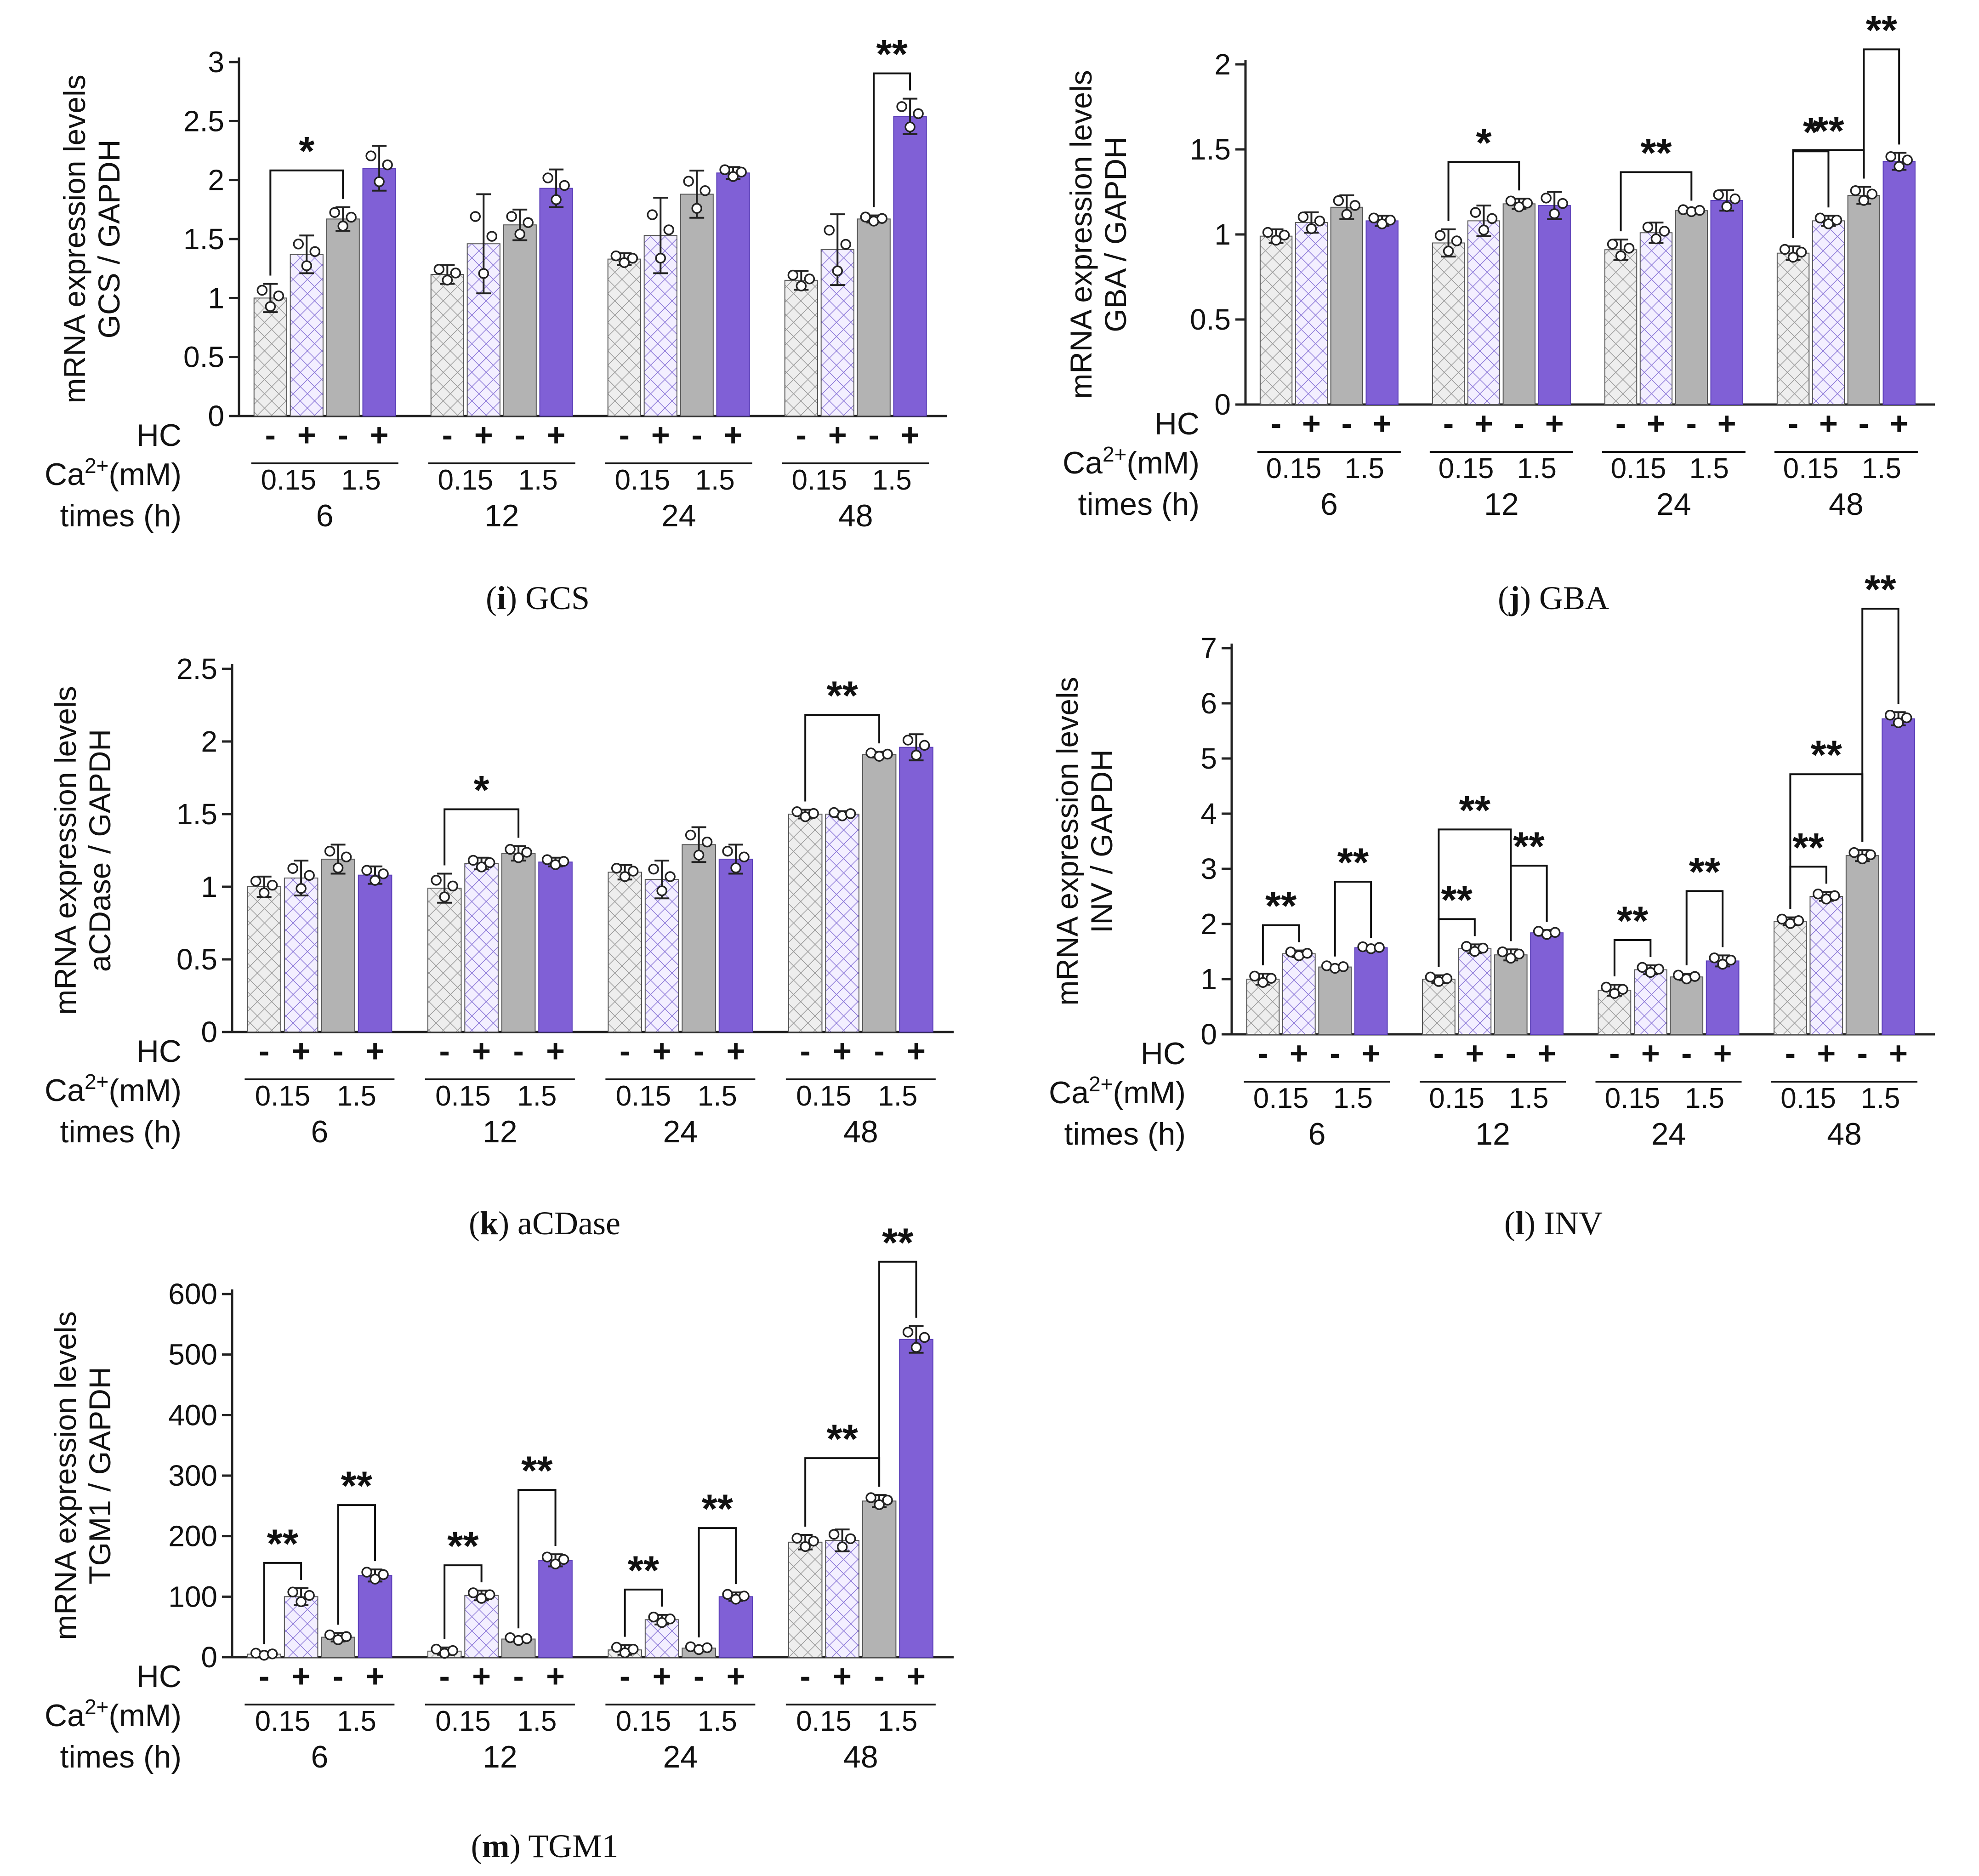 Image resolution: width=1979 pixels, height=1876 pixels. I want to click on y-axis-label-line2: GBA / GAPDH, so click(1115, 234).